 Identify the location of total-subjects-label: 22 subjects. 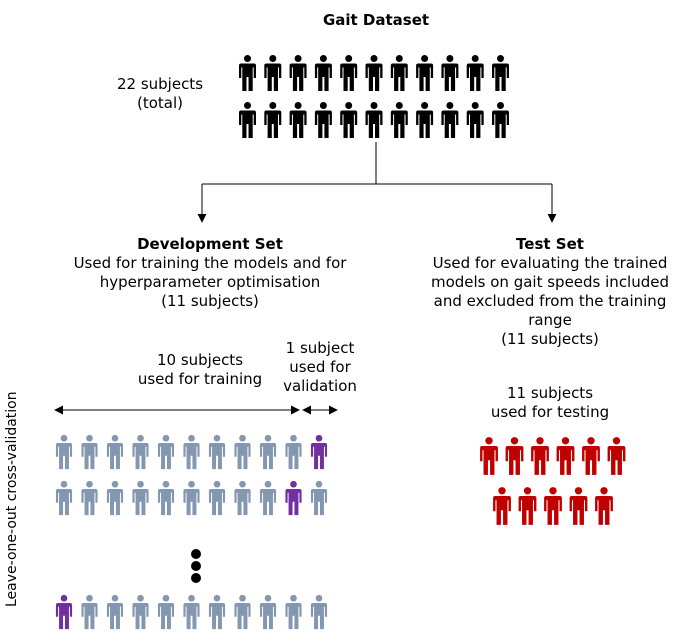
(160, 84).